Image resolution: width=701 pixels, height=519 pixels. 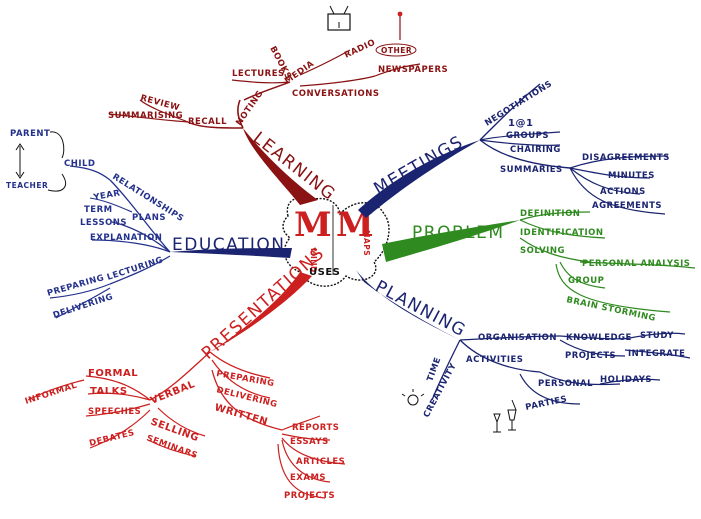 I want to click on meetings-summaries: SUMMARIES, so click(x=531, y=170).